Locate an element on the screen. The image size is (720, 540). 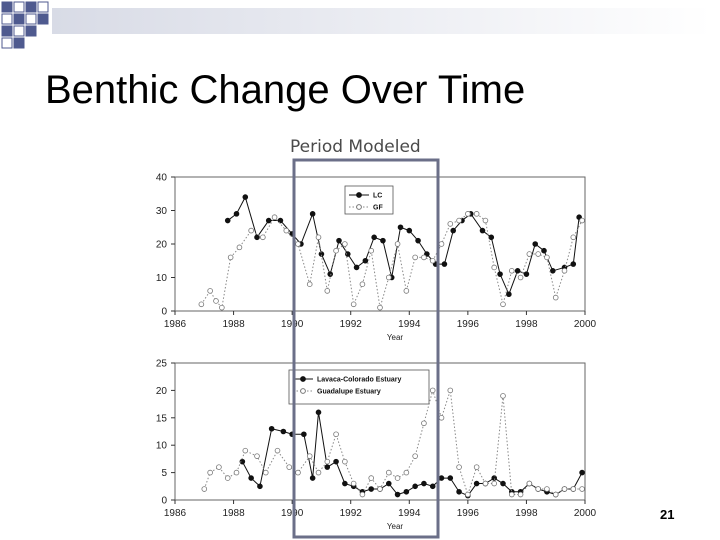
x-tick-label: 1988 is located at coordinates (233, 324).